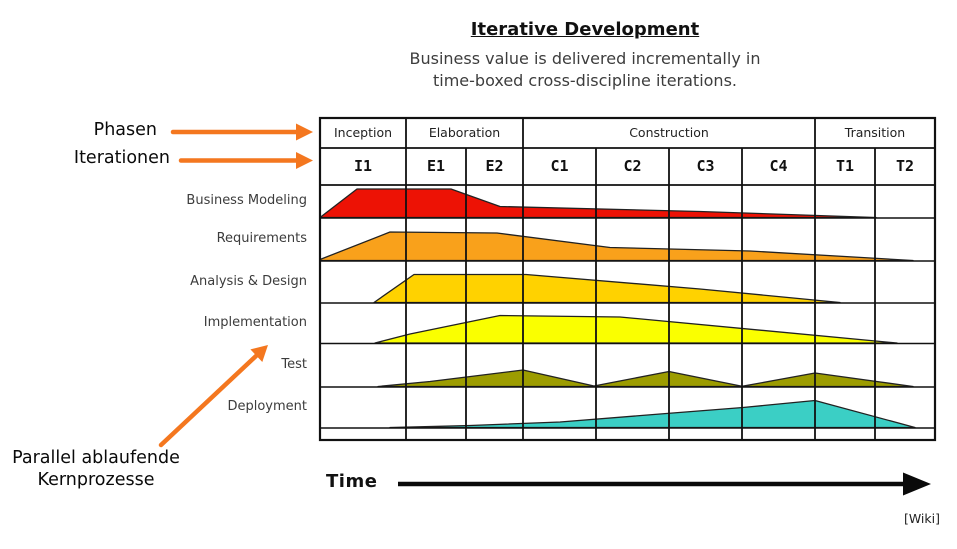 This screenshot has width=957, height=549. I want to click on phasen-label: Phasen, so click(125, 130).